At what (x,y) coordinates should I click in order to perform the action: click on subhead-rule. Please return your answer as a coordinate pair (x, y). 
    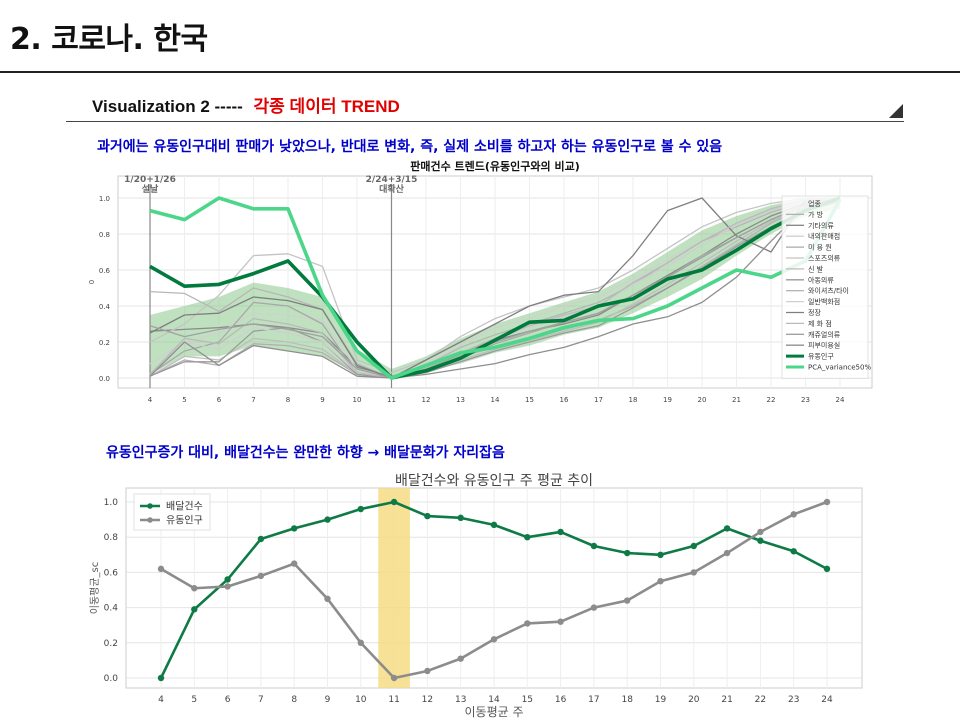
    Looking at the image, I should click on (485, 121).